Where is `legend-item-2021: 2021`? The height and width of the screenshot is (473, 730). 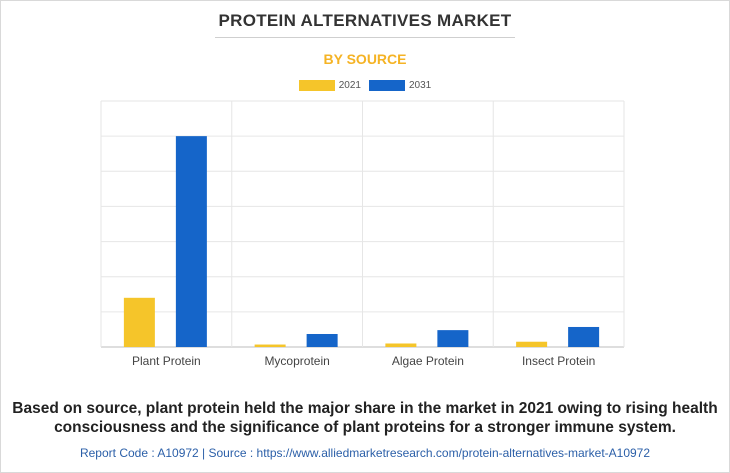 legend-item-2021: 2021 is located at coordinates (329, 85).